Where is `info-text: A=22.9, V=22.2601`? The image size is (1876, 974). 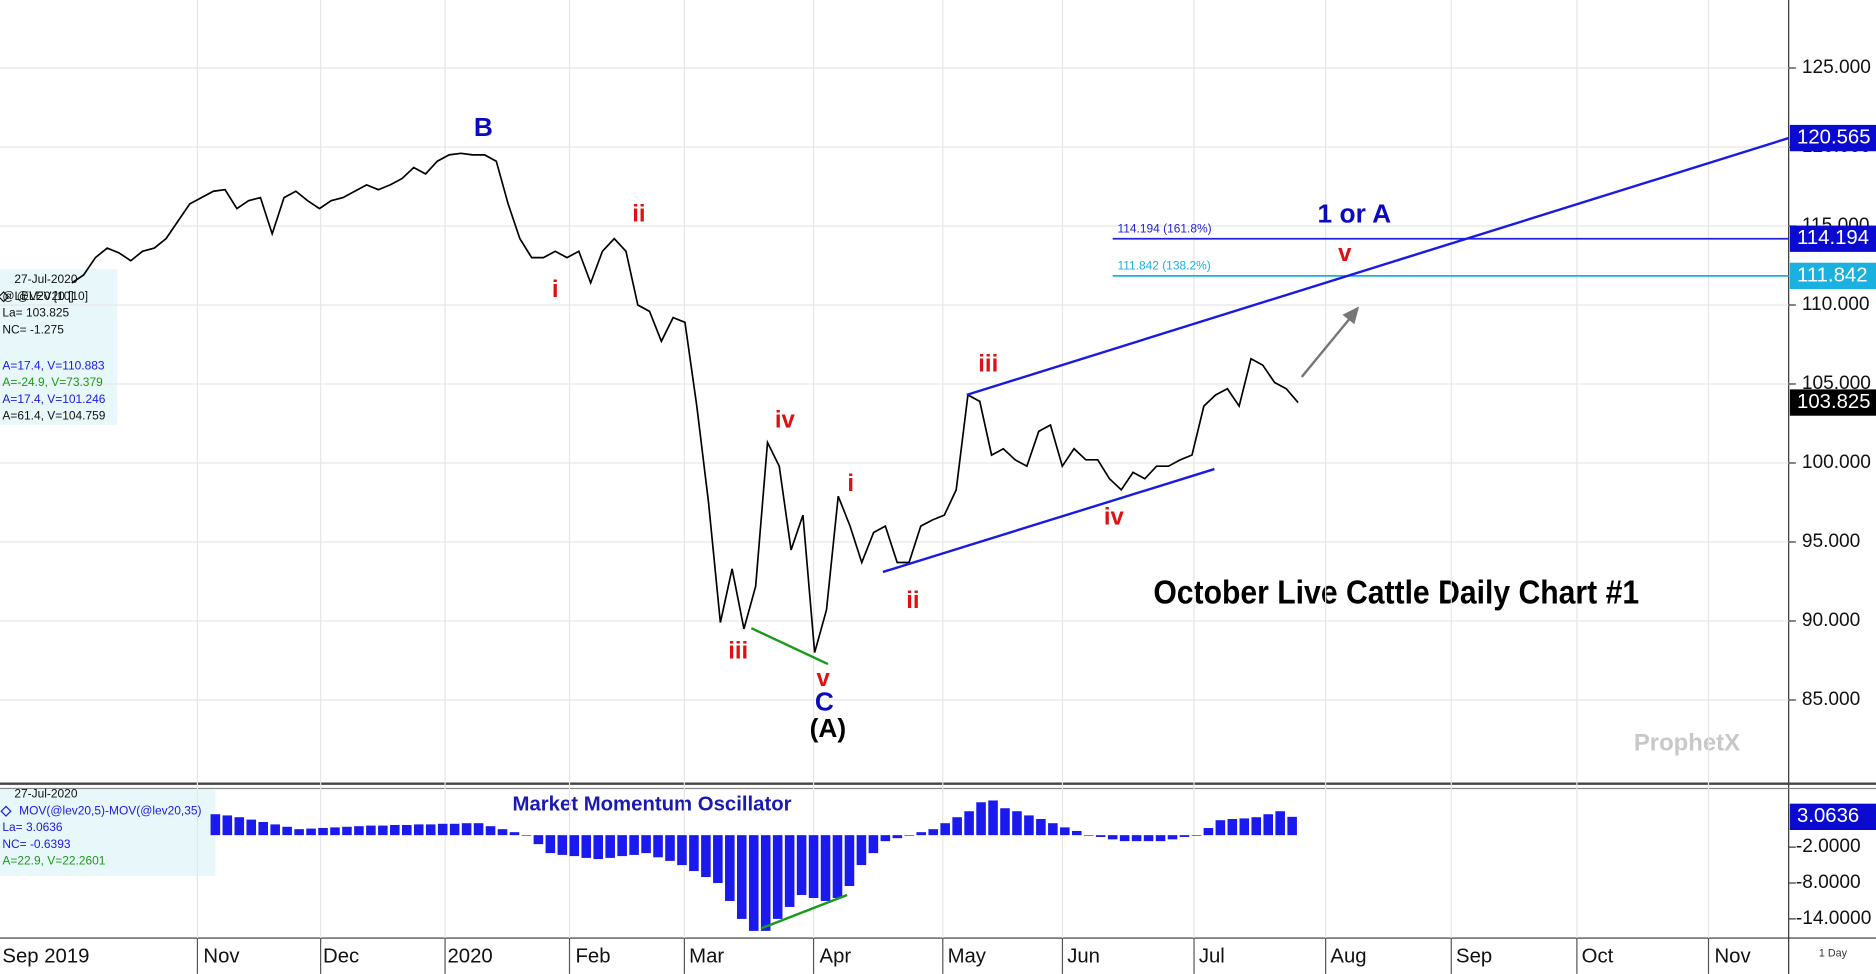 info-text: A=22.9, V=22.2601 is located at coordinates (53, 861).